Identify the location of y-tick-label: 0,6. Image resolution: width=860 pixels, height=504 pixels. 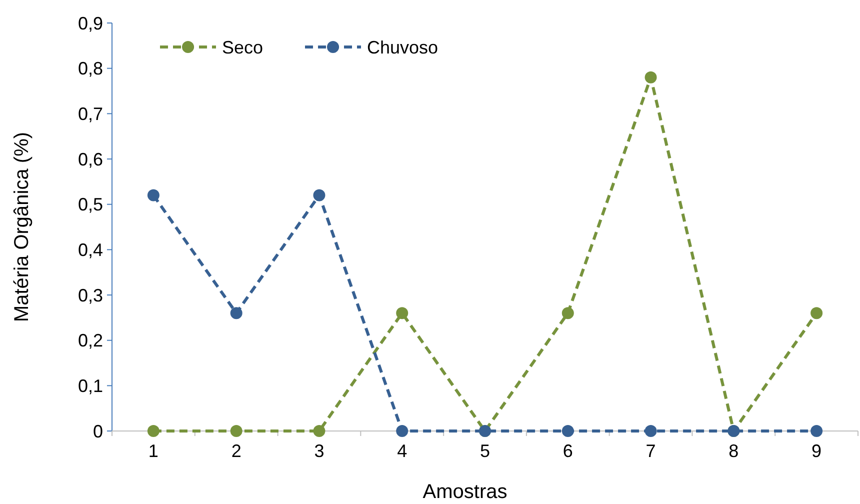
(90, 159).